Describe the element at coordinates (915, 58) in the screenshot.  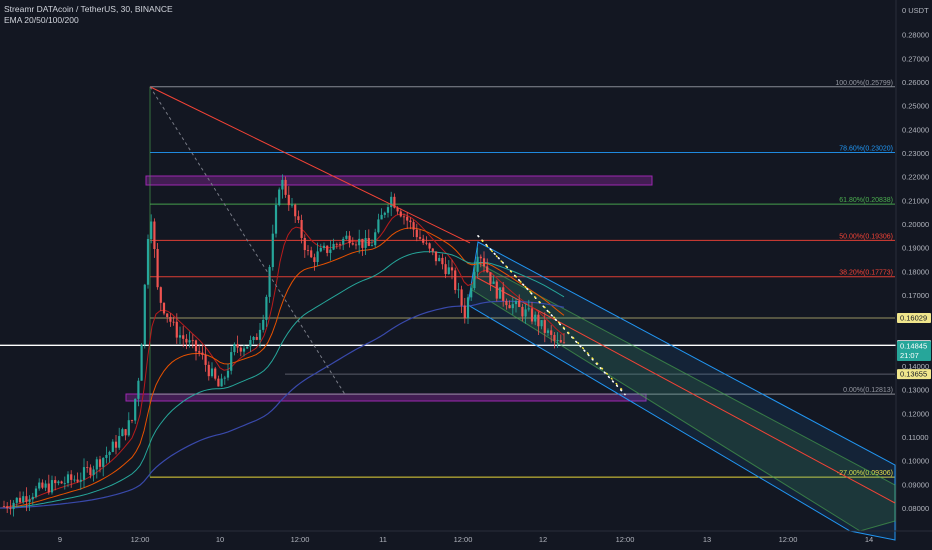
I see `price-tick-label: 0.27000` at that location.